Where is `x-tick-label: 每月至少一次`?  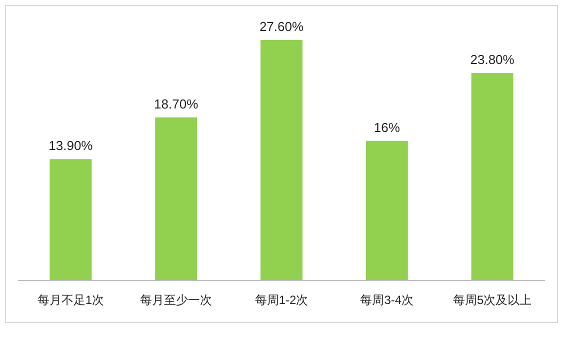 x-tick-label: 每月至少一次 is located at coordinates (176, 300).